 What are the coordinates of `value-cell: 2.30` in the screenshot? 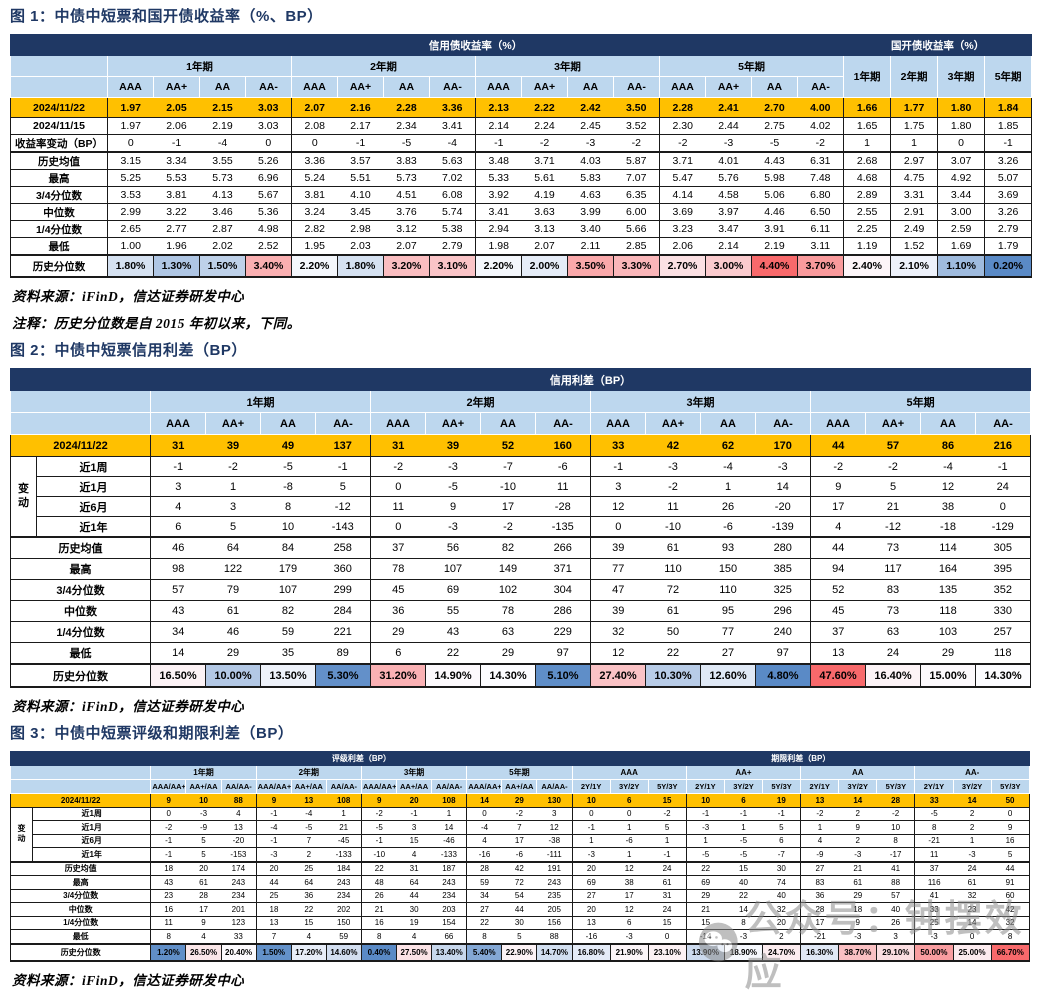 It's located at (682, 126).